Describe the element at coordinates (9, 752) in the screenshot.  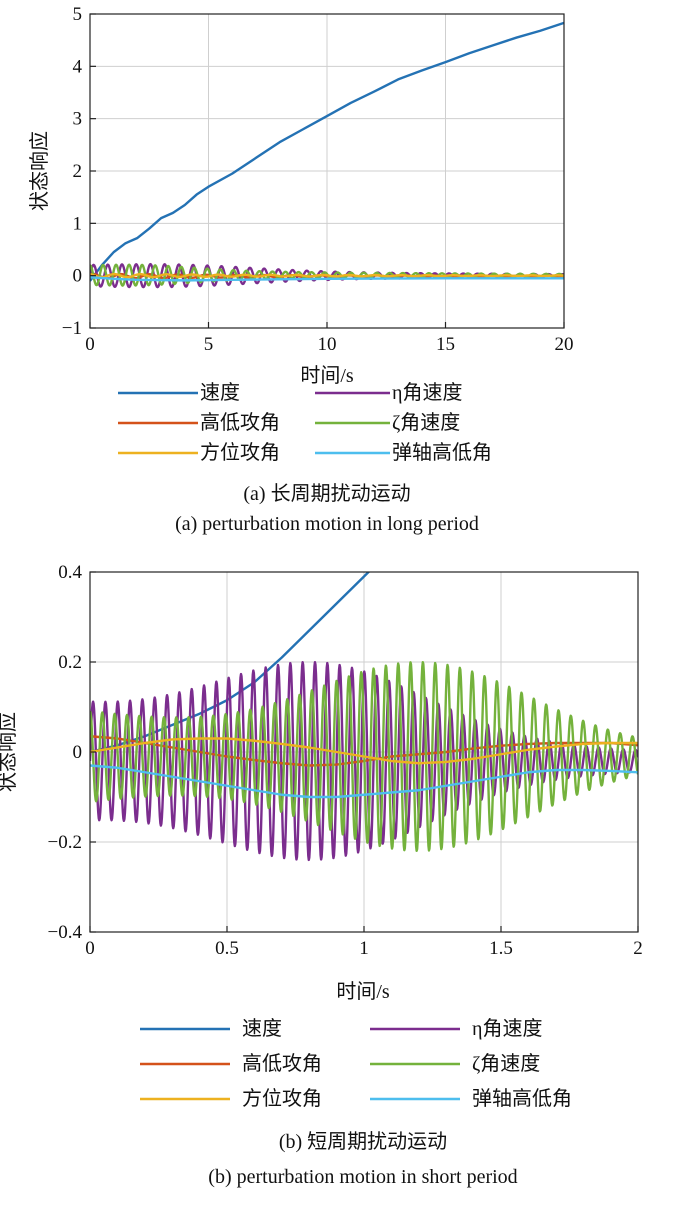
I see `y-axis-label-b: 状态响应` at that location.